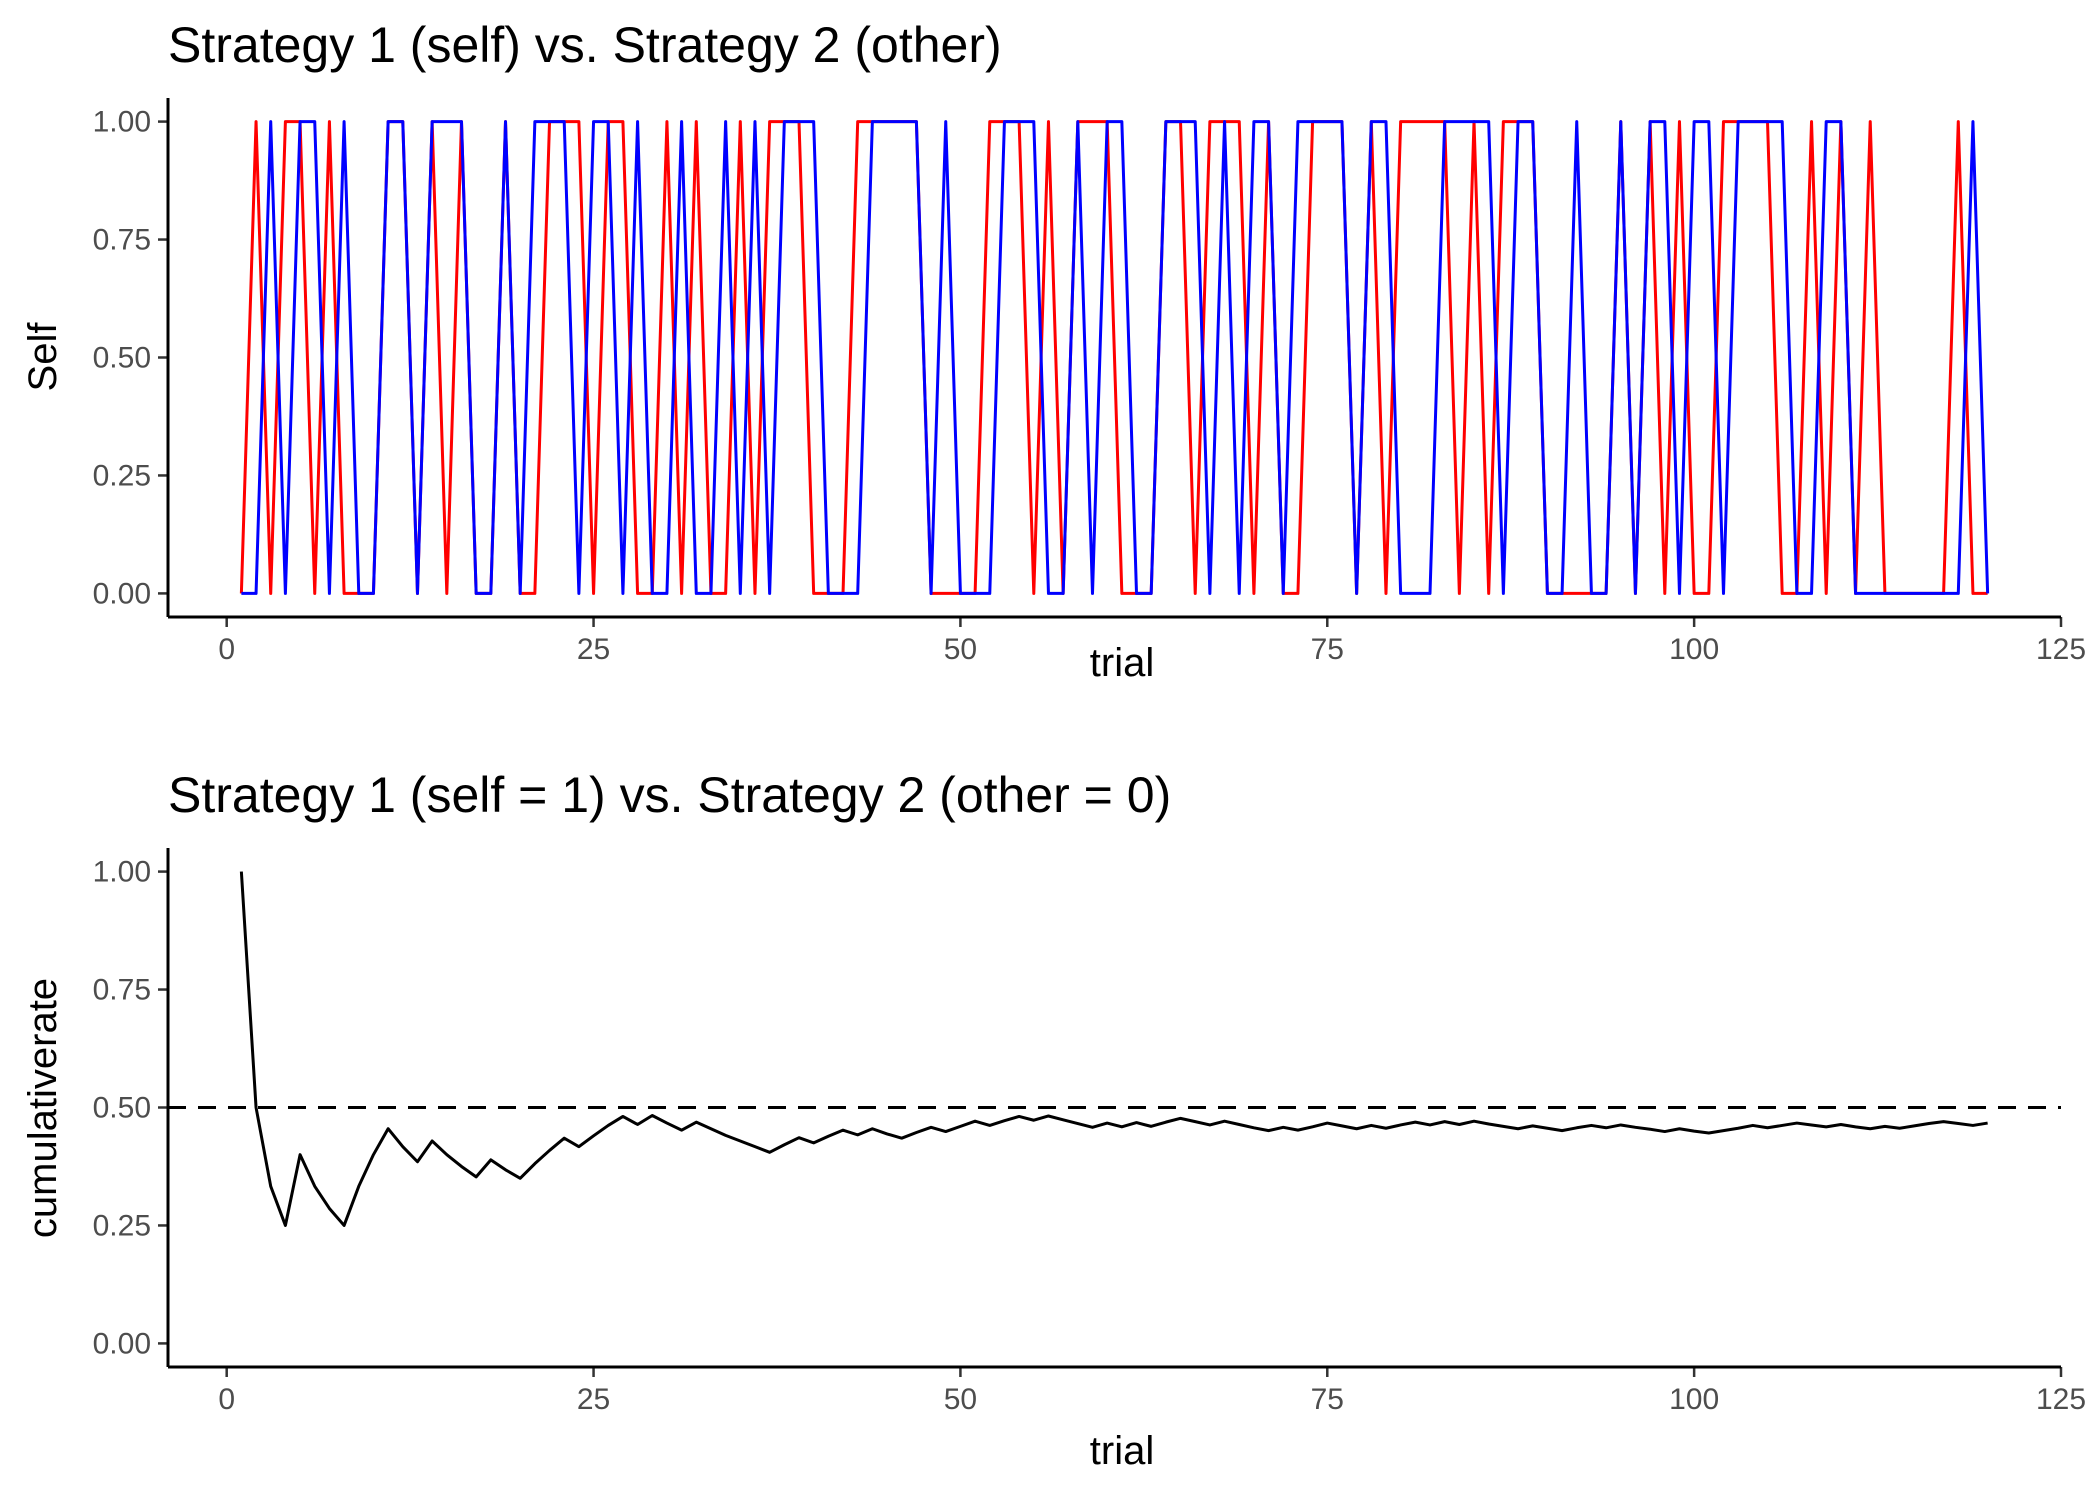 The width and height of the screenshot is (2099, 1499). I want to click on top-x-axis-label: trial, so click(1122, 663).